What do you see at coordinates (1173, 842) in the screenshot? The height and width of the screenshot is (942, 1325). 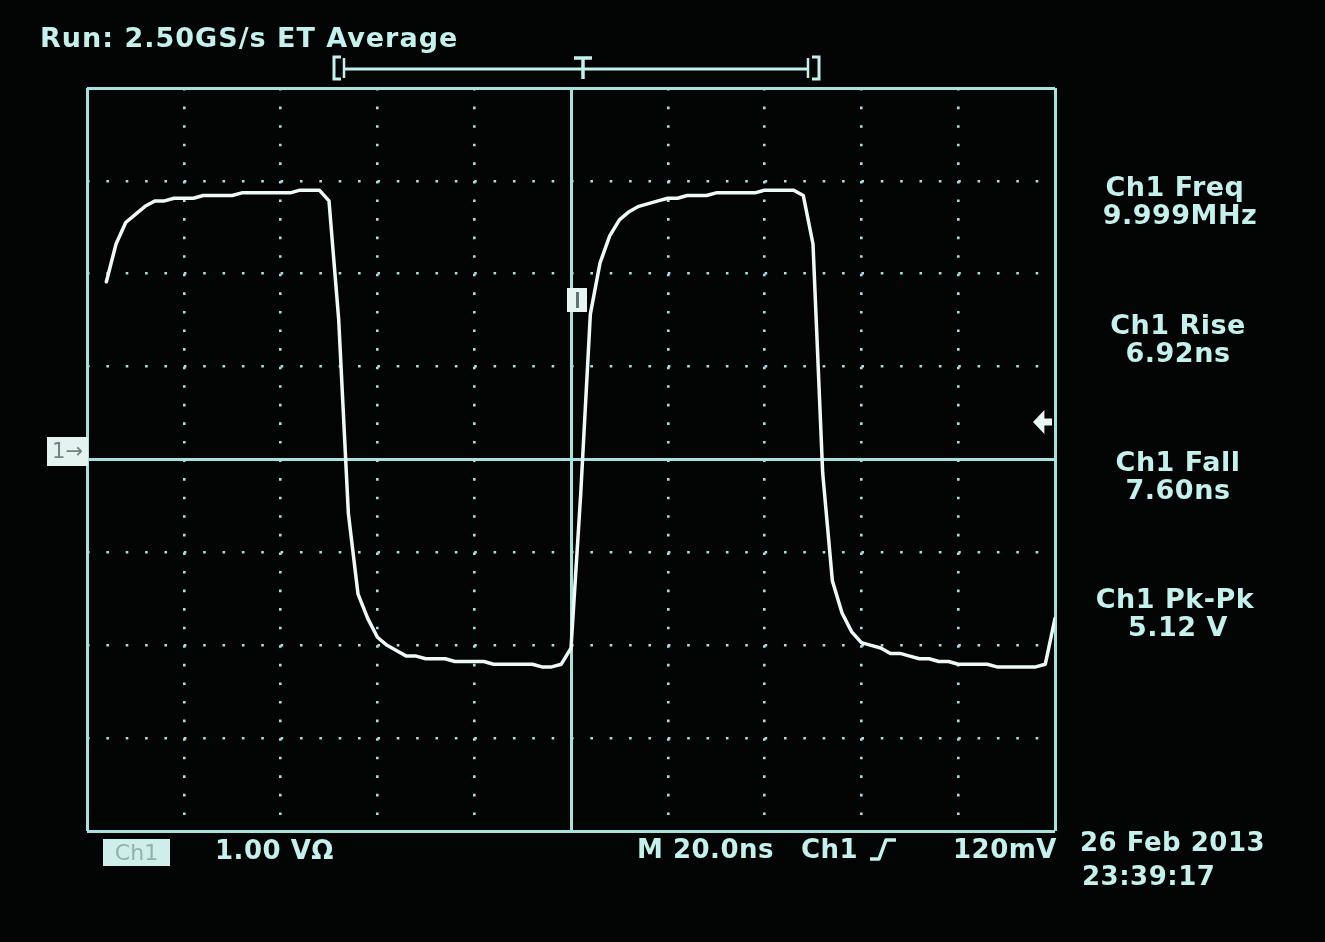 I see `text: 26 Feb 2013` at bounding box center [1173, 842].